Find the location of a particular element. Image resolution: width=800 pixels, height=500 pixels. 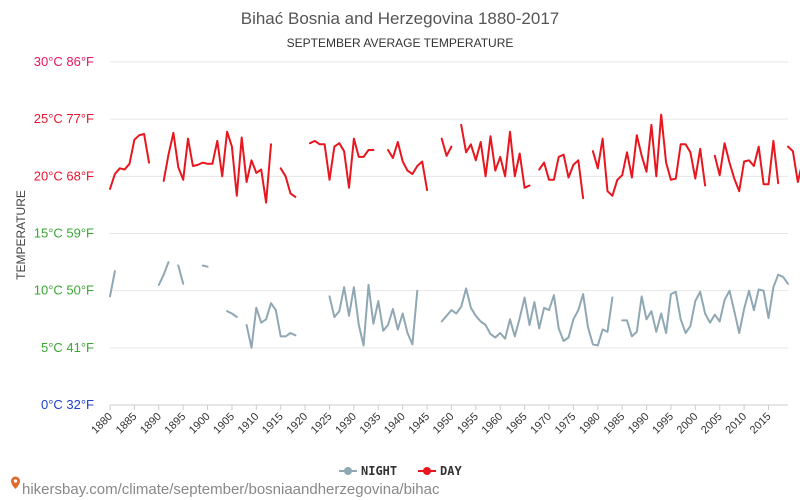

x-tick-label: 1985 is located at coordinates (614, 424).